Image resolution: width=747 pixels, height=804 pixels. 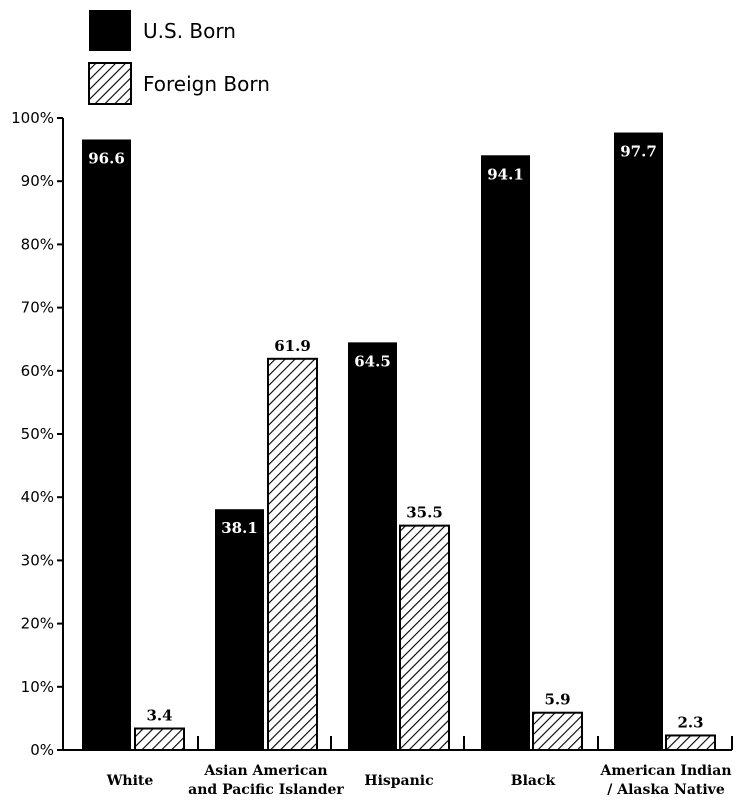 What do you see at coordinates (638, 152) in the screenshot?
I see `data-label-us-born: 97.7` at bounding box center [638, 152].